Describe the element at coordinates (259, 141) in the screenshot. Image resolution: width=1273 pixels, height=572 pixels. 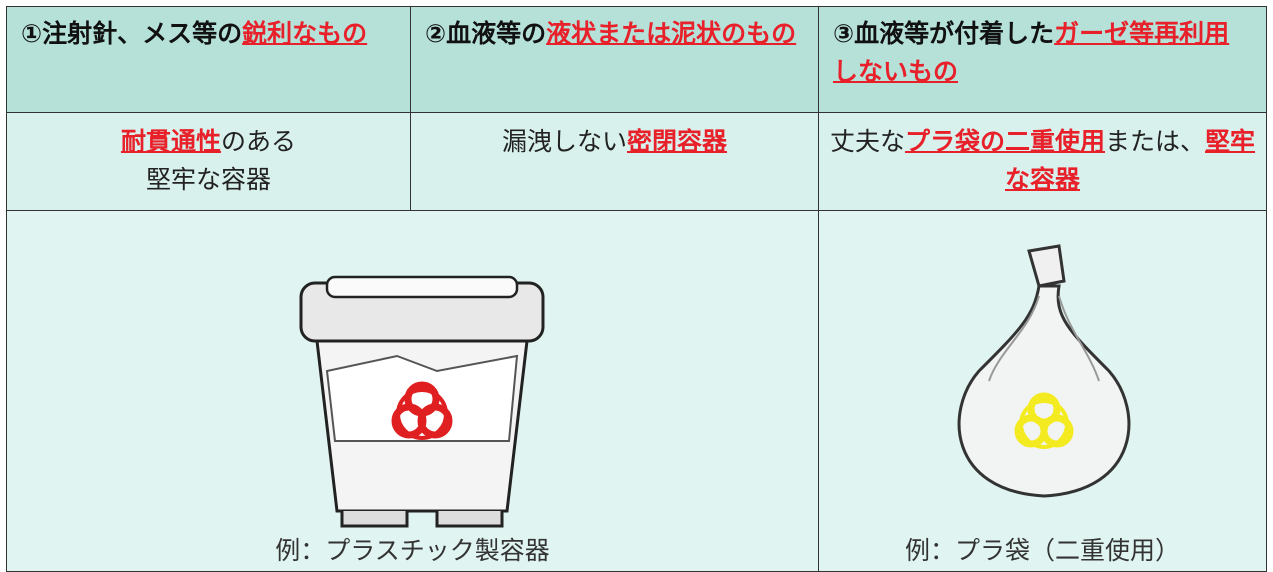
I see `container-text: のある` at that location.